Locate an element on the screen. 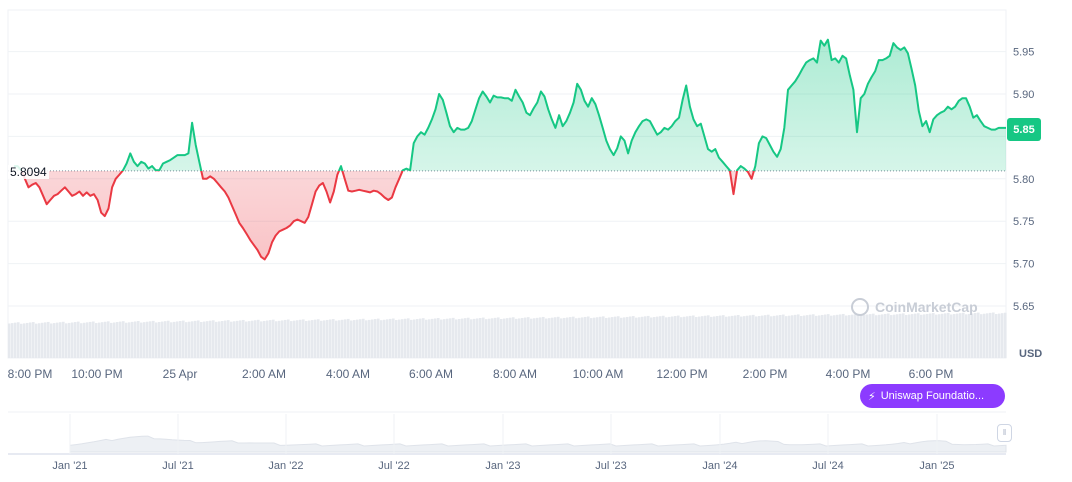 The width and height of the screenshot is (1072, 482). x-tick-label: 25 Apr is located at coordinates (180, 374).